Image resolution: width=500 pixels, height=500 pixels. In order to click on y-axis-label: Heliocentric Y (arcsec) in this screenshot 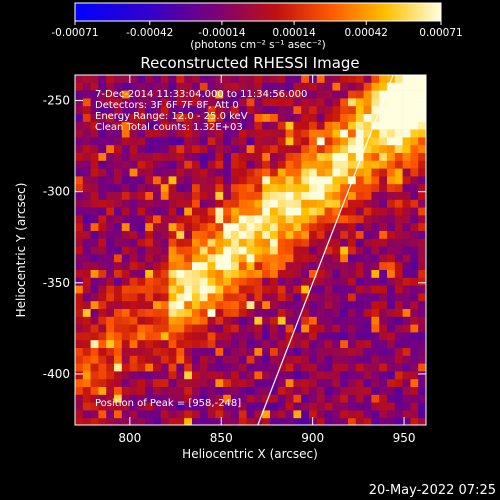, I will do `click(21, 250)`.